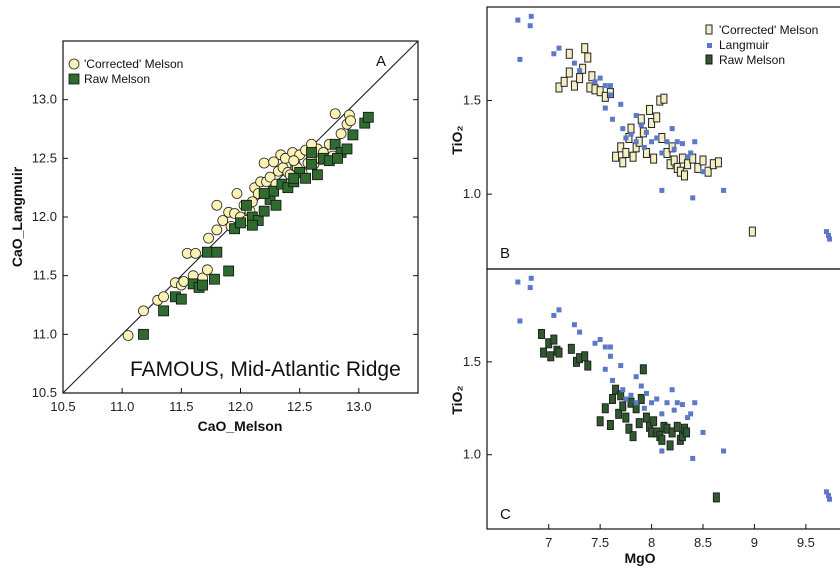  Describe the element at coordinates (210, 401) in the screenshot. I see `panel-a-x-ticks: 10.5 11.0 11.5 12.0 12.5 13.0` at that location.